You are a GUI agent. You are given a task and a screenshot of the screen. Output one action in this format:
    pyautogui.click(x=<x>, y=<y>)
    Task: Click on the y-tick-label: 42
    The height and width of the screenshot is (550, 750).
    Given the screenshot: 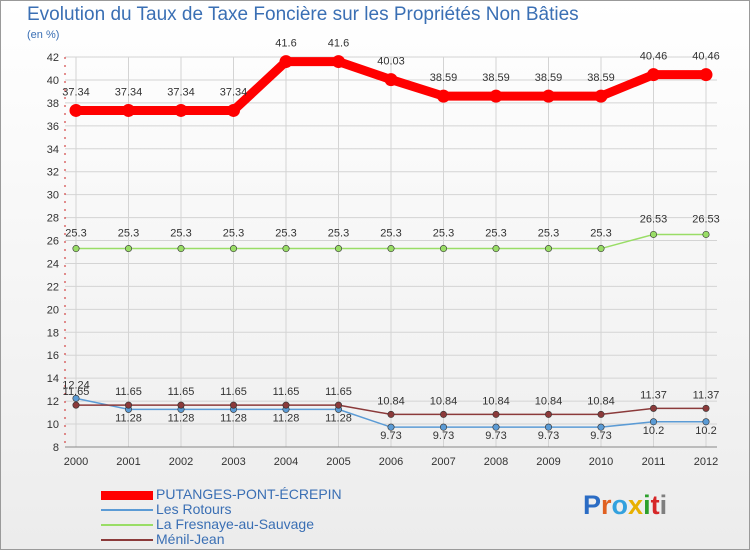 What is the action you would take?
    pyautogui.click(x=53, y=58)
    